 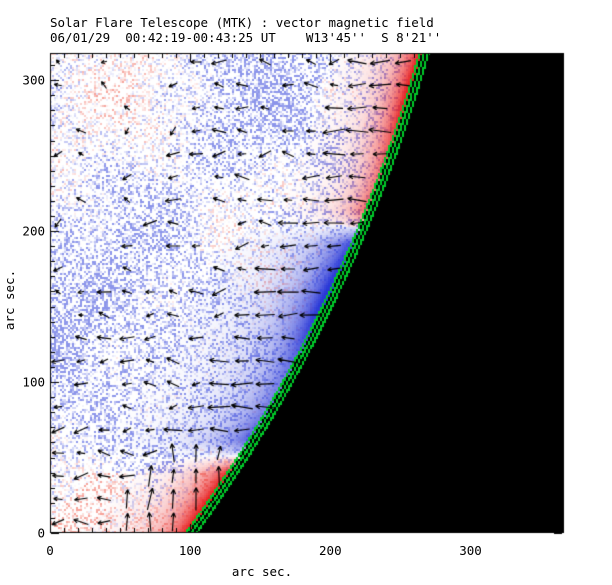 I want to click on y-tick-label: 0, so click(x=41, y=533).